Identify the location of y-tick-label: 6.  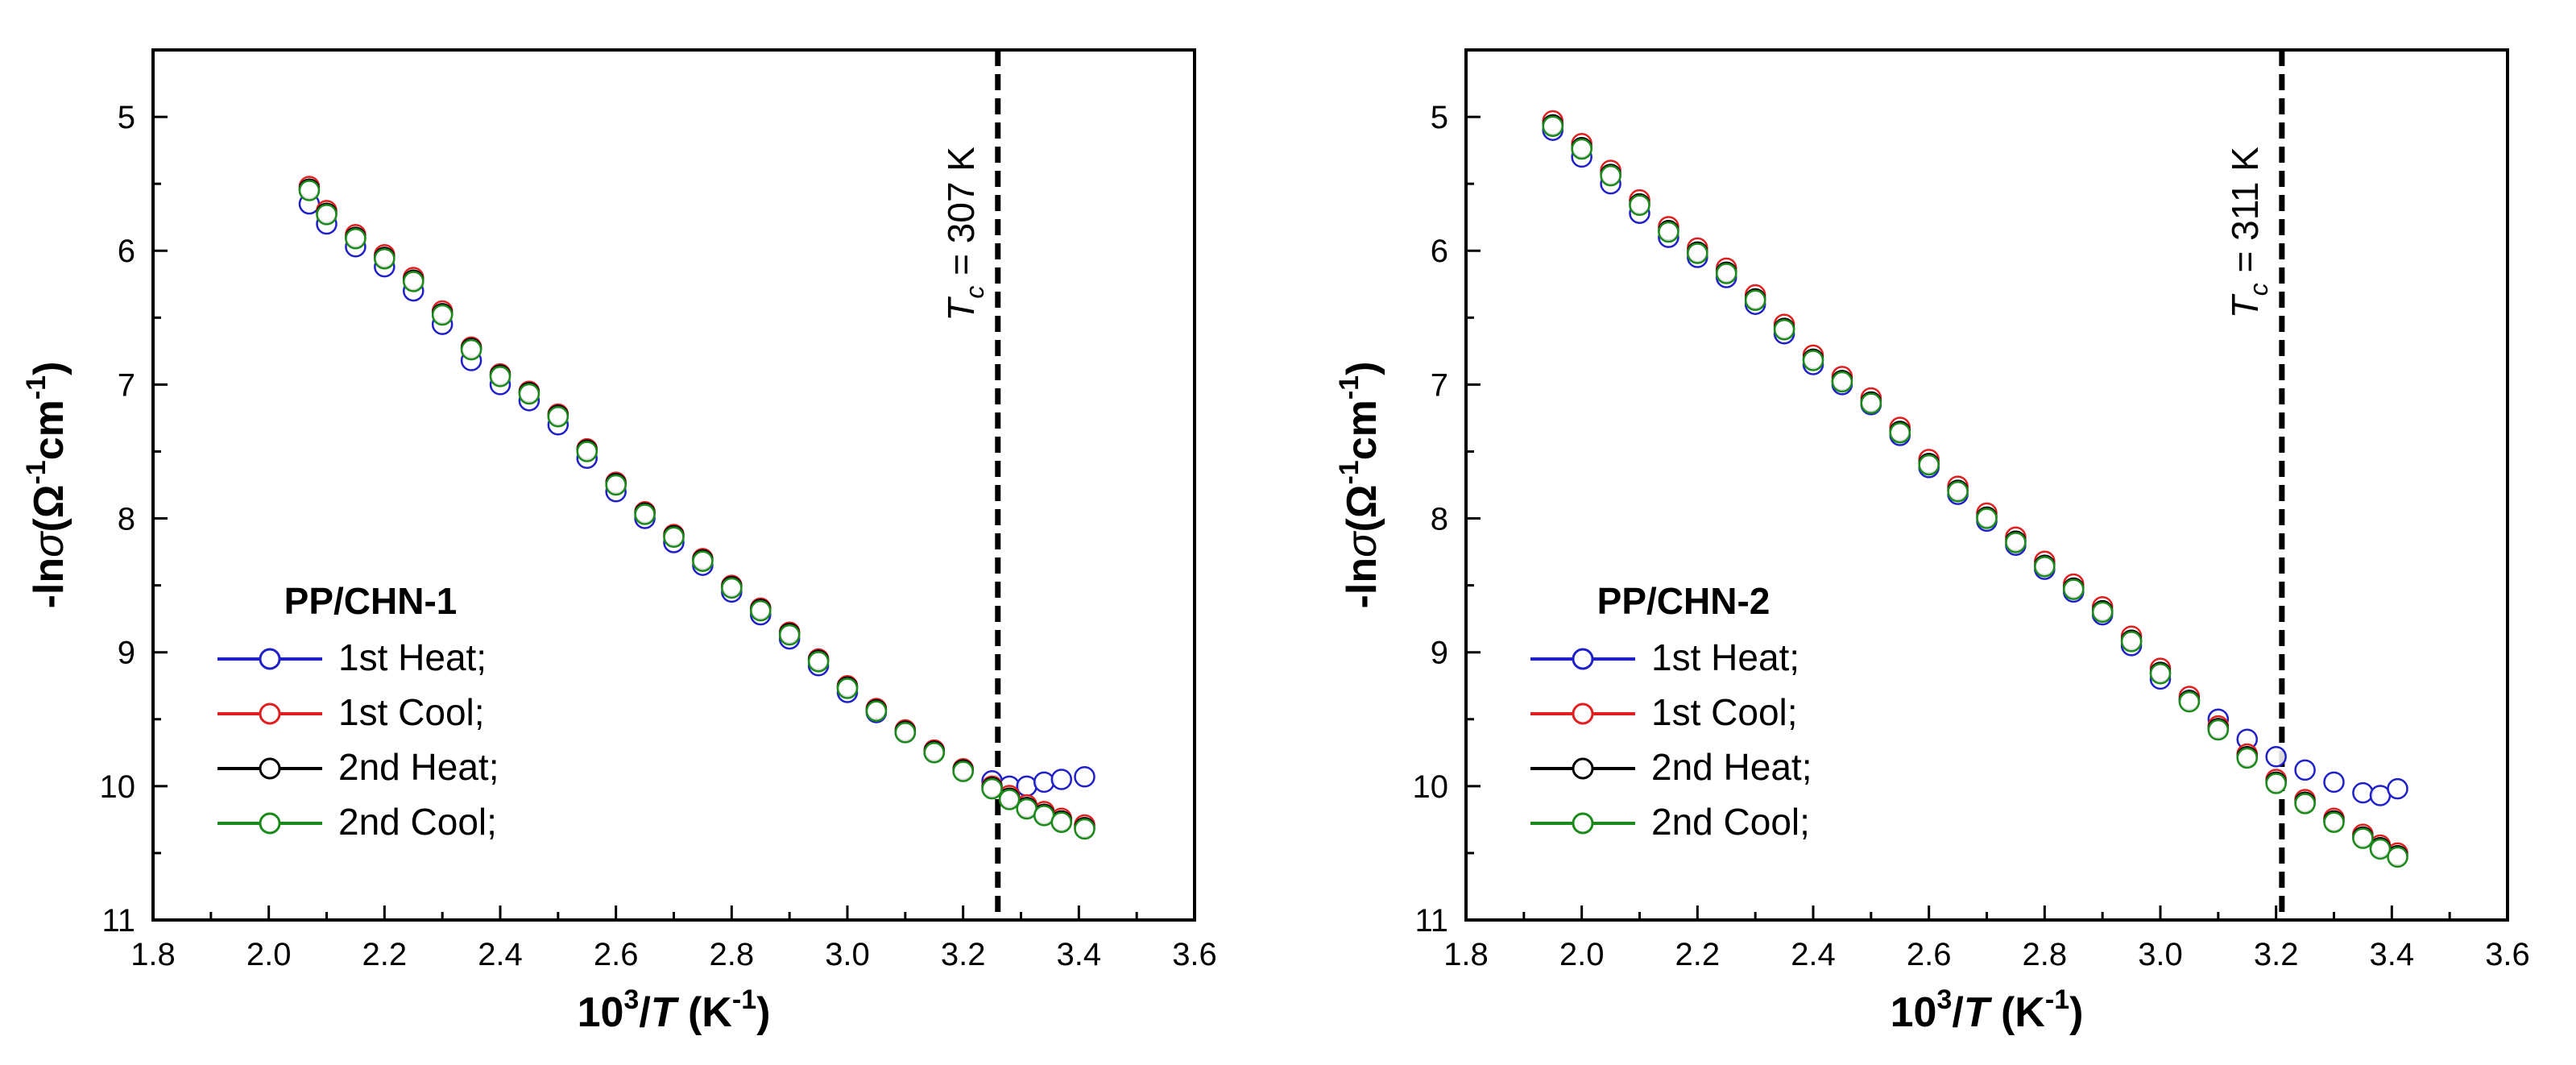
(1439, 251).